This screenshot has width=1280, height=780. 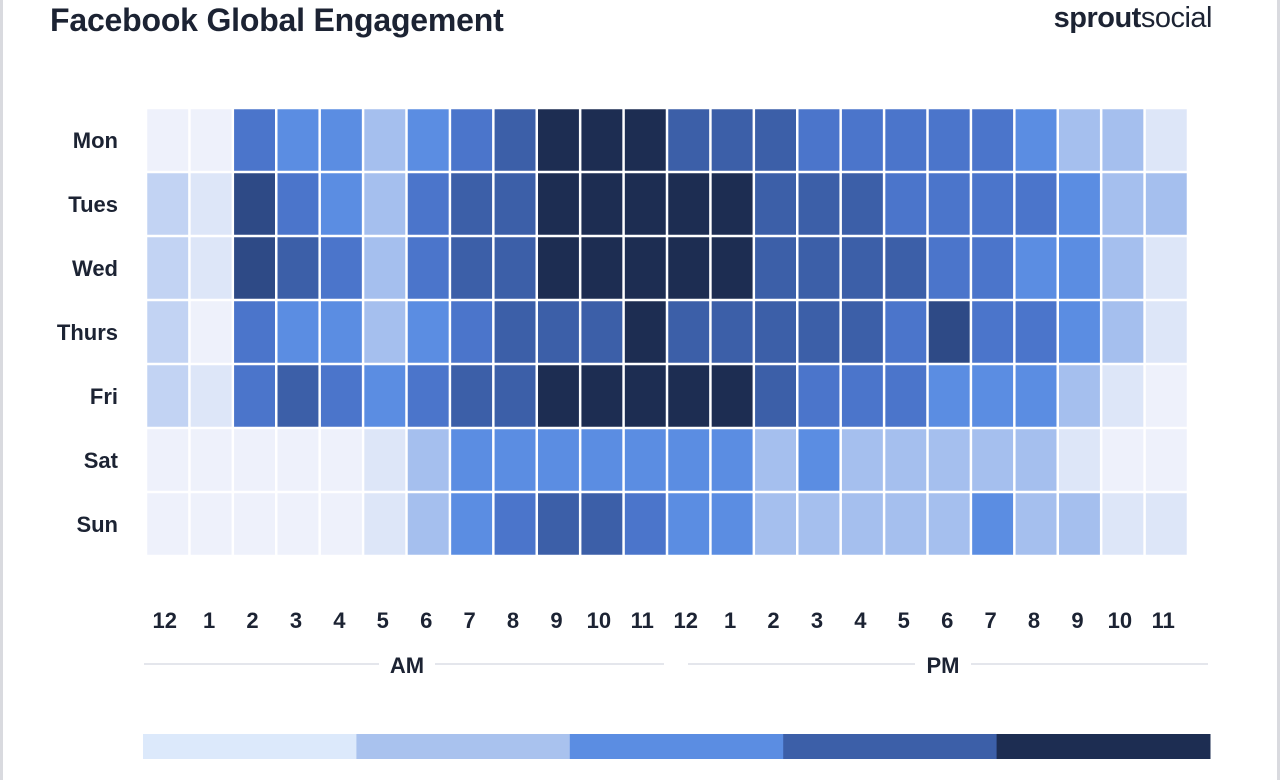 What do you see at coordinates (104, 396) in the screenshot?
I see `day-label-fri: Fri` at bounding box center [104, 396].